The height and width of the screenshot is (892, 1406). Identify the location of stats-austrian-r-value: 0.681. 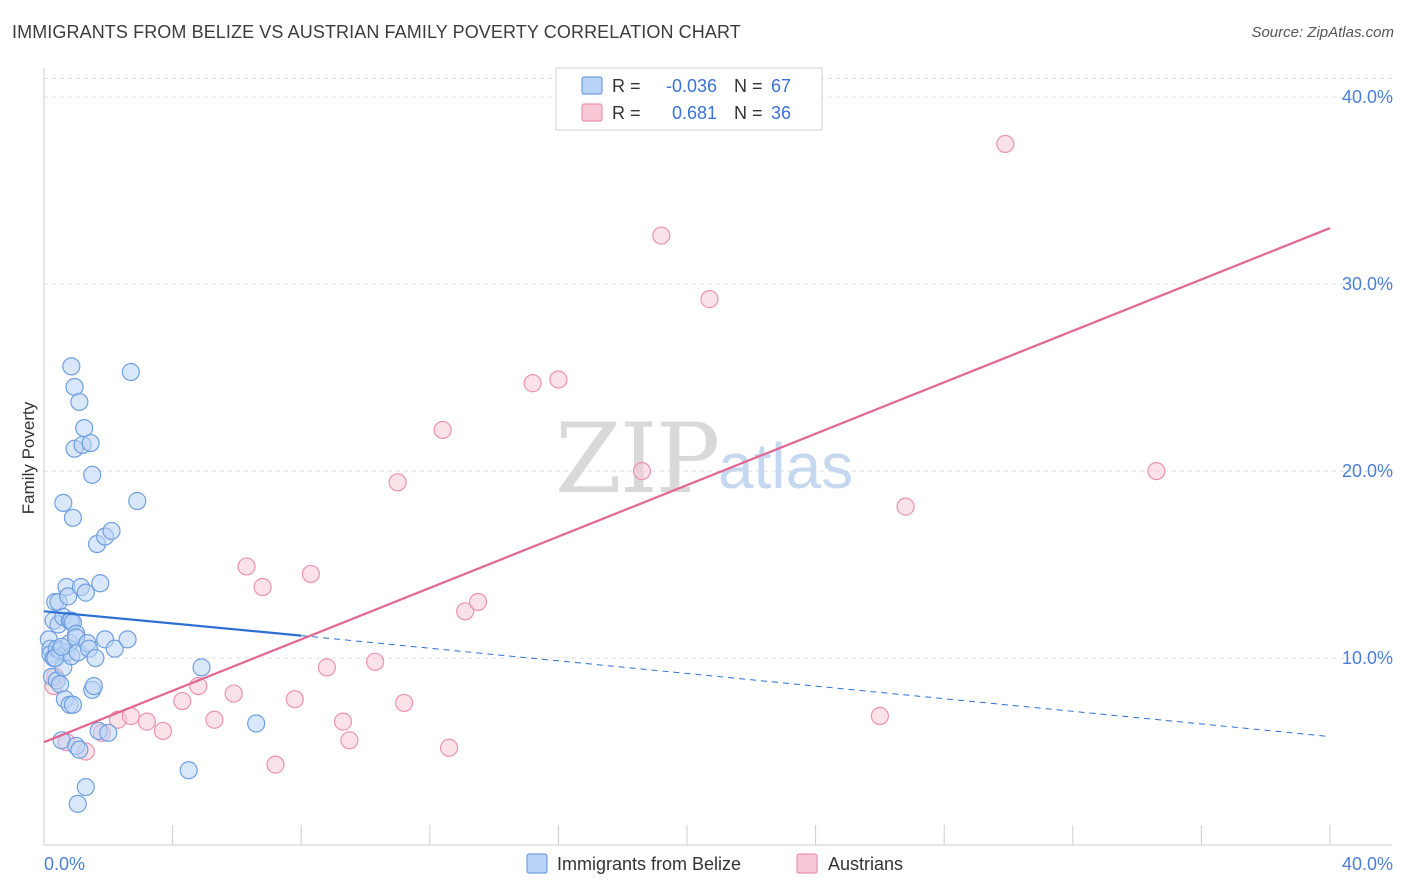
(694, 113).